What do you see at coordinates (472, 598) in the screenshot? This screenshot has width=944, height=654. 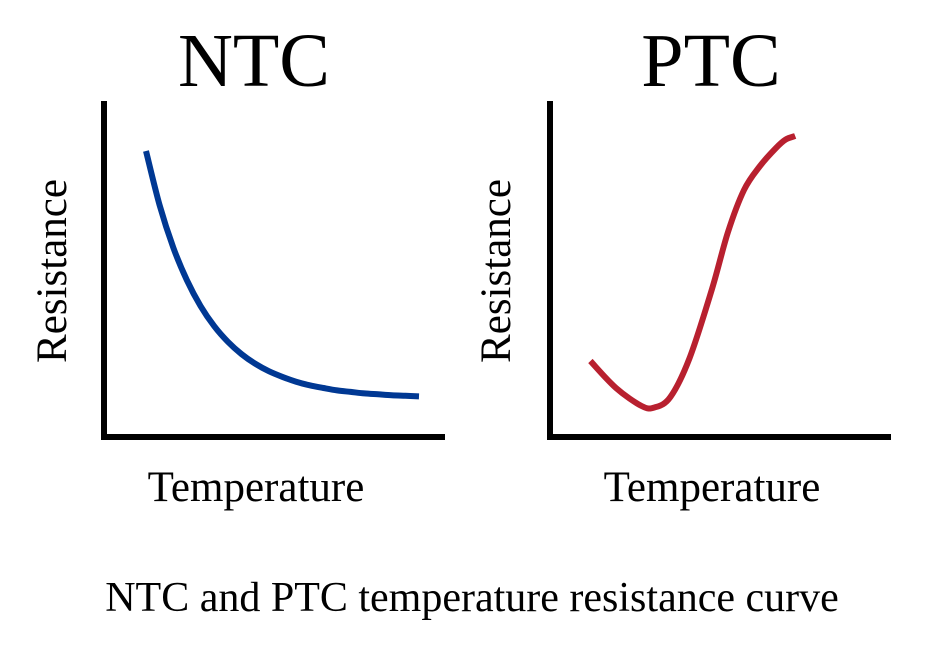 I see `figure-caption: NTC and PTC temperature resistance curve` at bounding box center [472, 598].